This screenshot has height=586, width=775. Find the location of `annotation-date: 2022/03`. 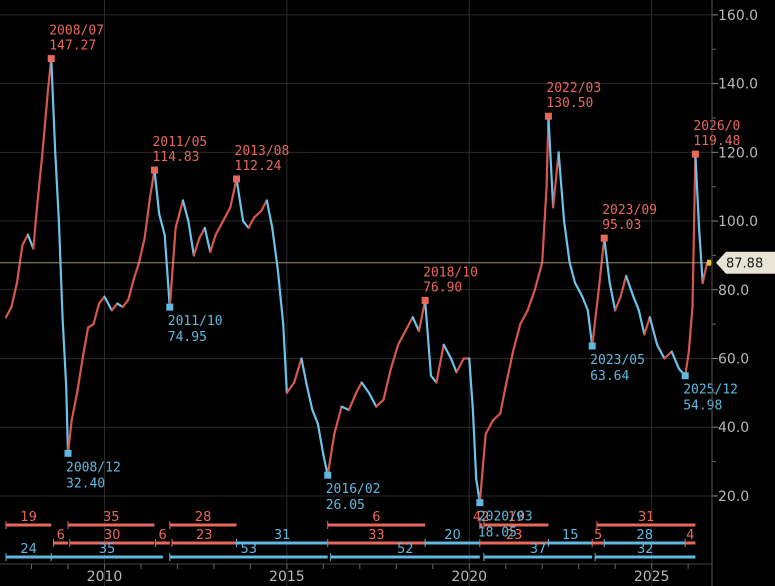

annotation-date: 2022/03 is located at coordinates (573, 88).